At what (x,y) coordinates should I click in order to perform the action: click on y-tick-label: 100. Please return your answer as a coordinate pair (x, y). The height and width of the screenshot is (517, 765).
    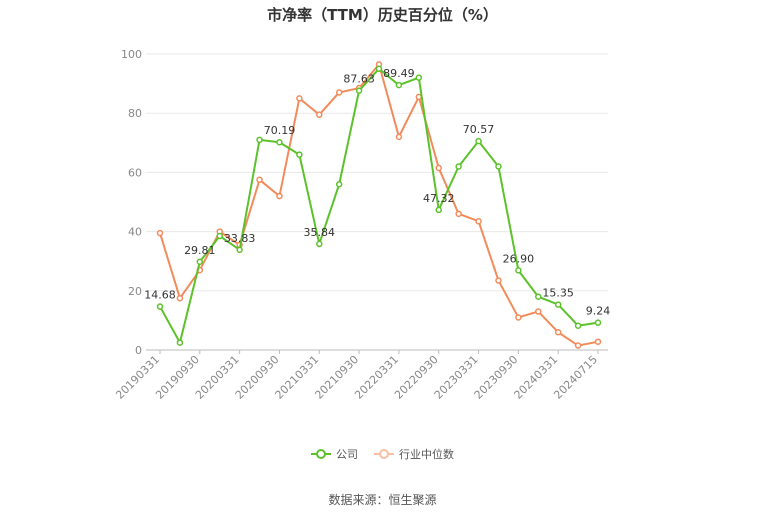
    Looking at the image, I should click on (131, 54).